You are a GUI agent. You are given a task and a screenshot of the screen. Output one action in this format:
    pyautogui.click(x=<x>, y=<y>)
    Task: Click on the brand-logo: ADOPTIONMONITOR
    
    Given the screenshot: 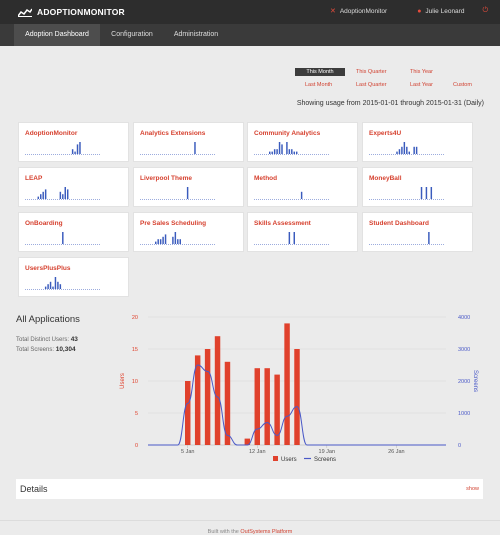 What is the action you would take?
    pyautogui.click(x=71, y=12)
    